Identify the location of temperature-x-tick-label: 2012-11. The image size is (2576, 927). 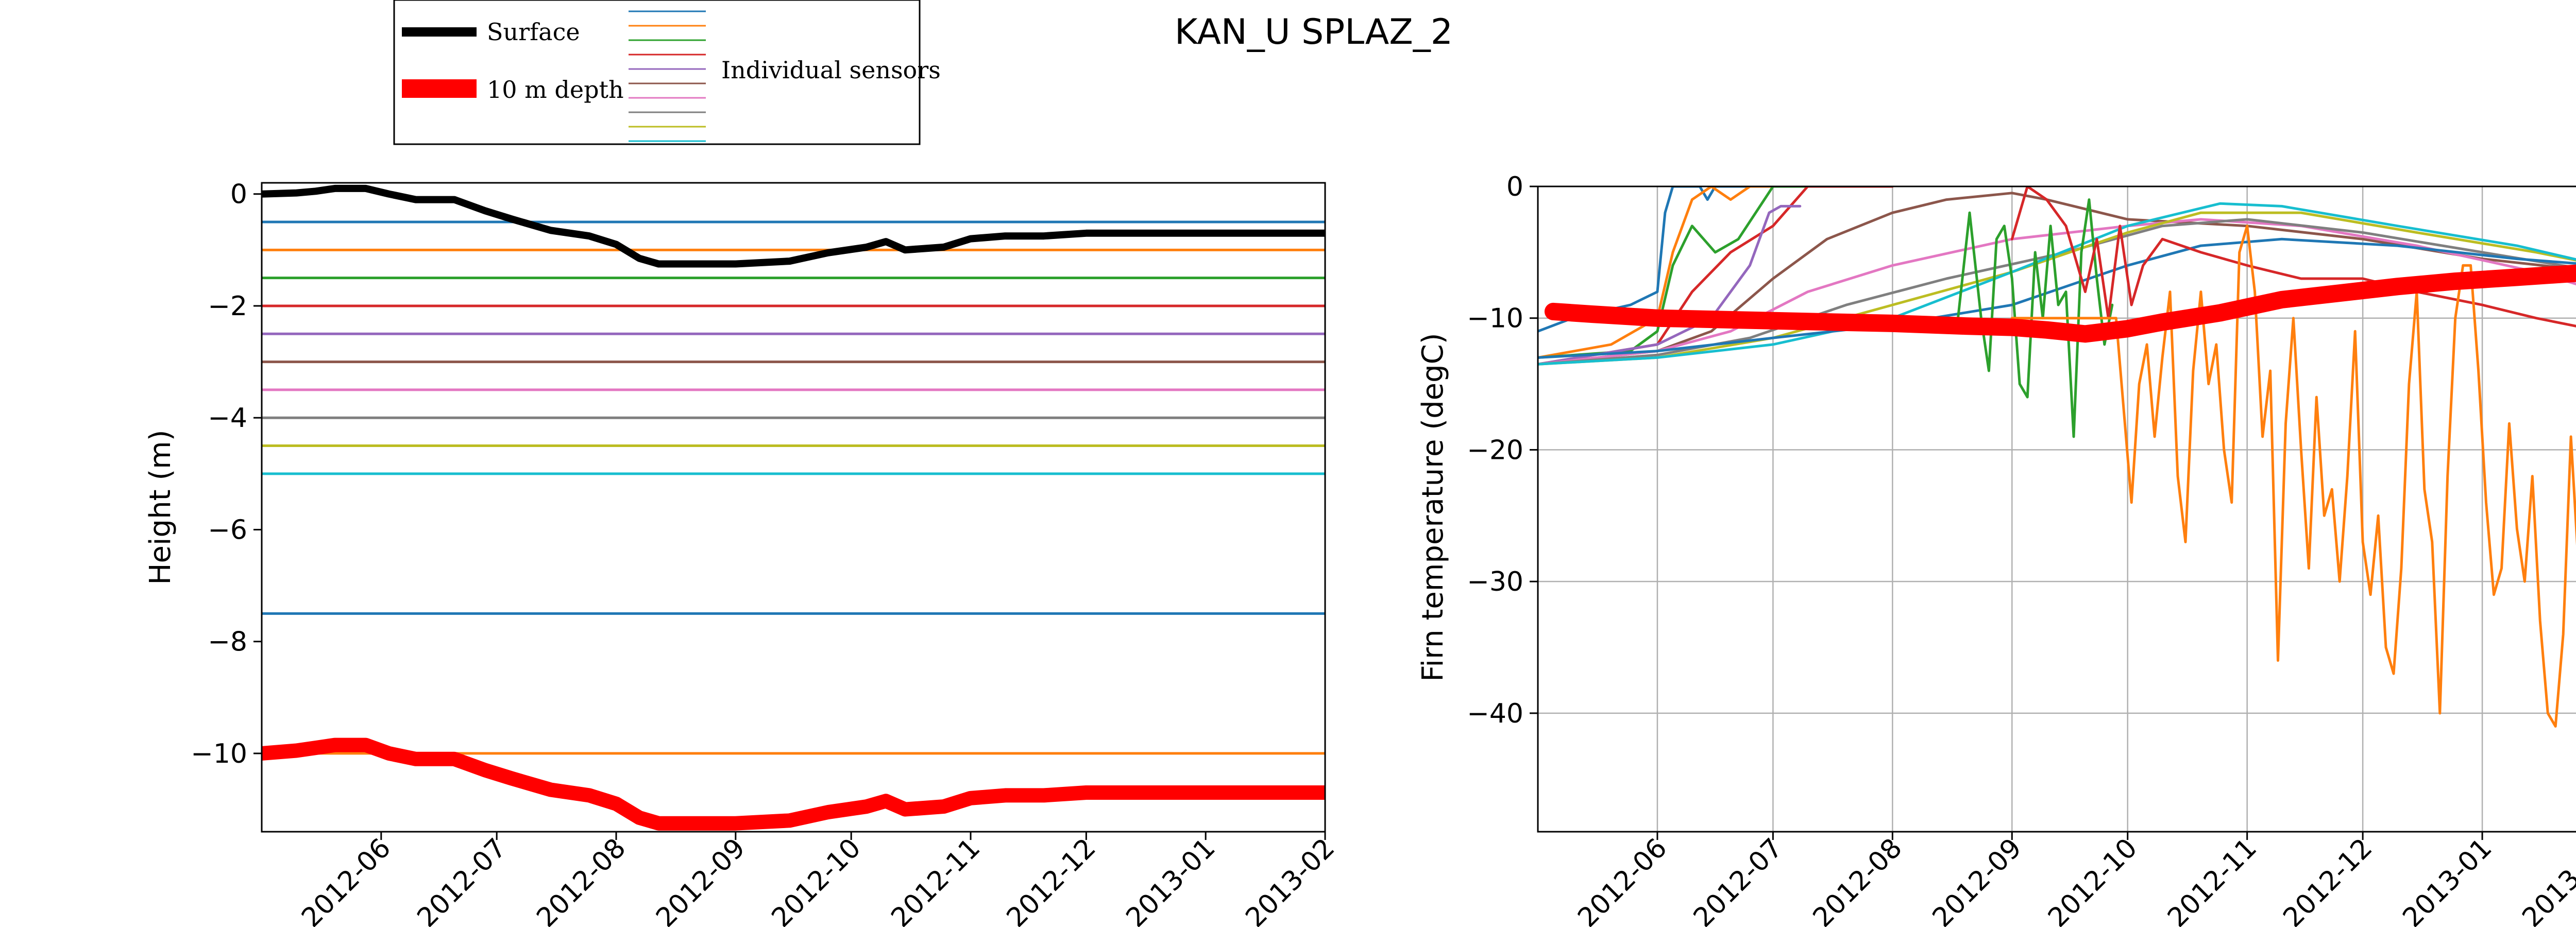
(2212, 880).